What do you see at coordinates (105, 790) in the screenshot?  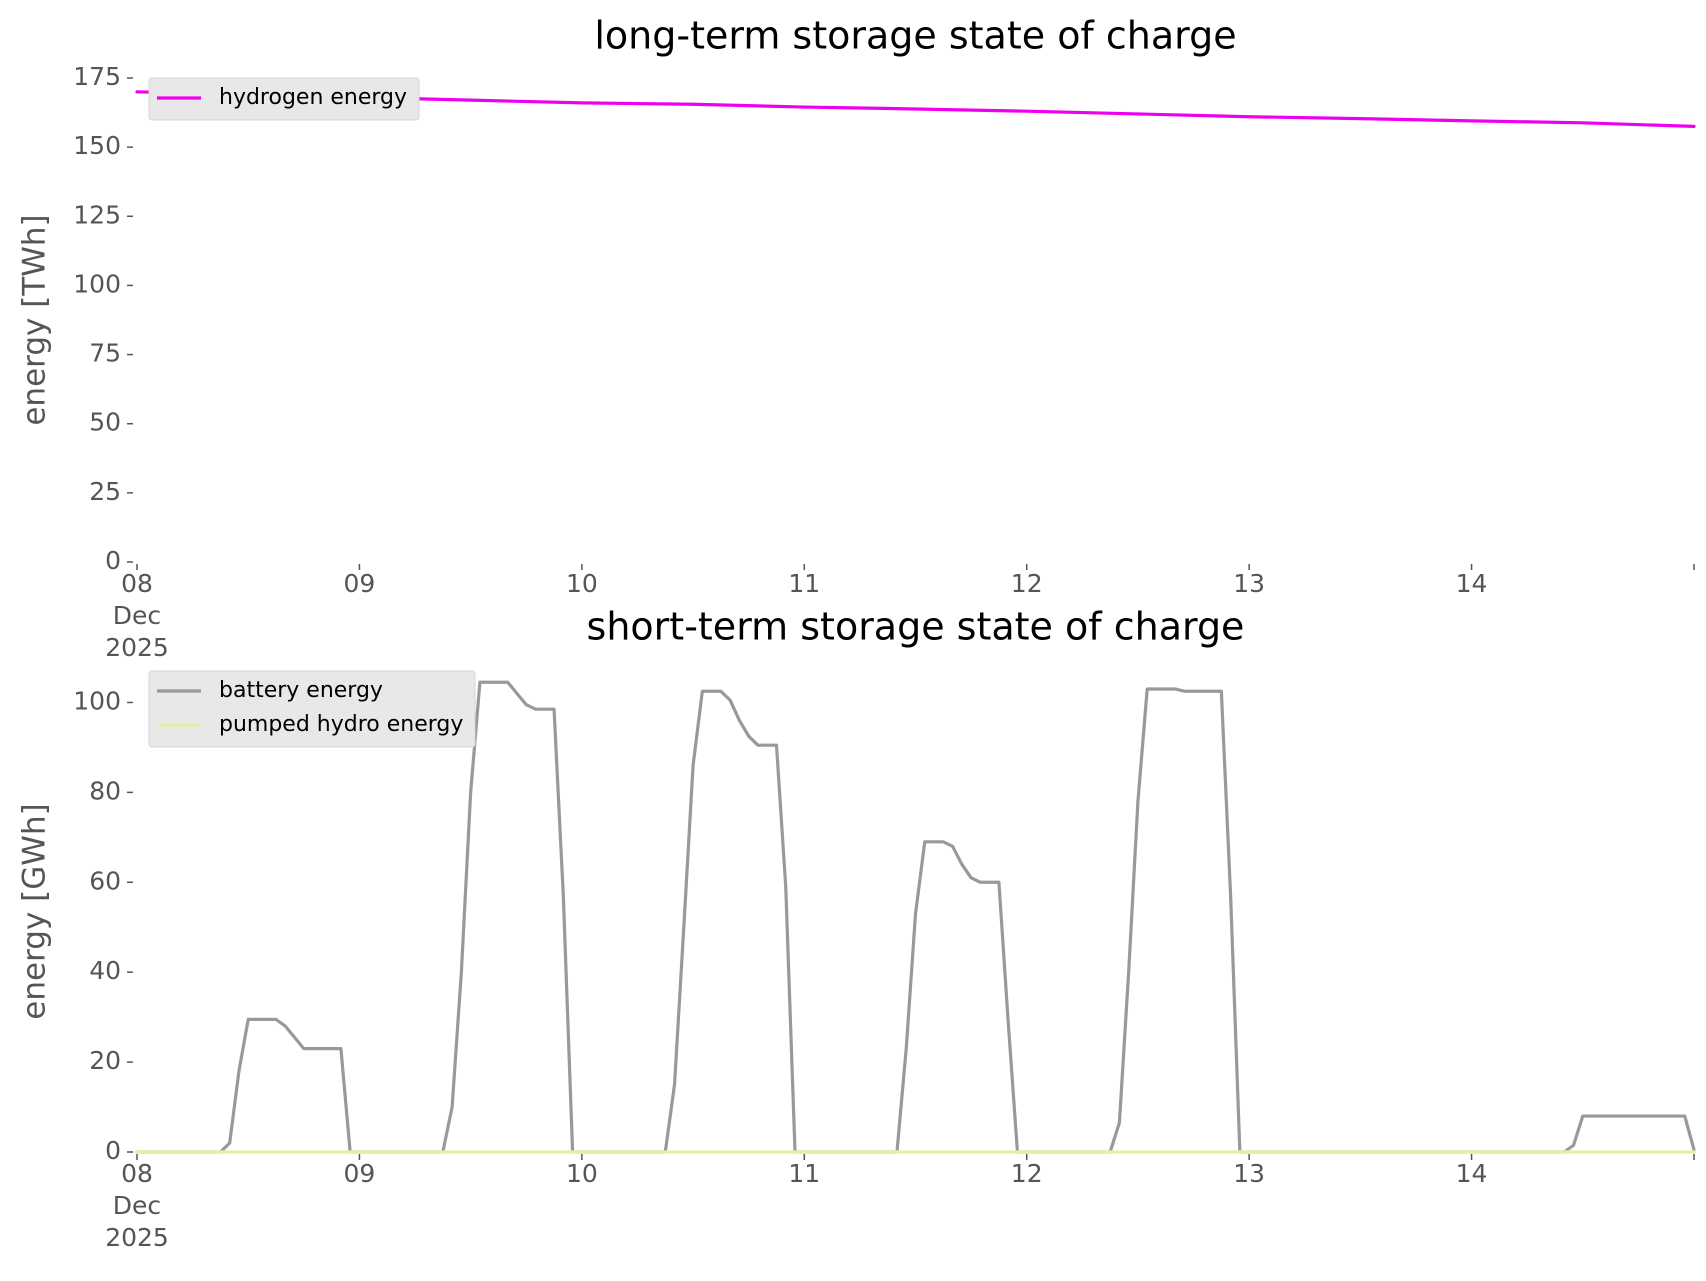 I see `y-tick-label: 80` at bounding box center [105, 790].